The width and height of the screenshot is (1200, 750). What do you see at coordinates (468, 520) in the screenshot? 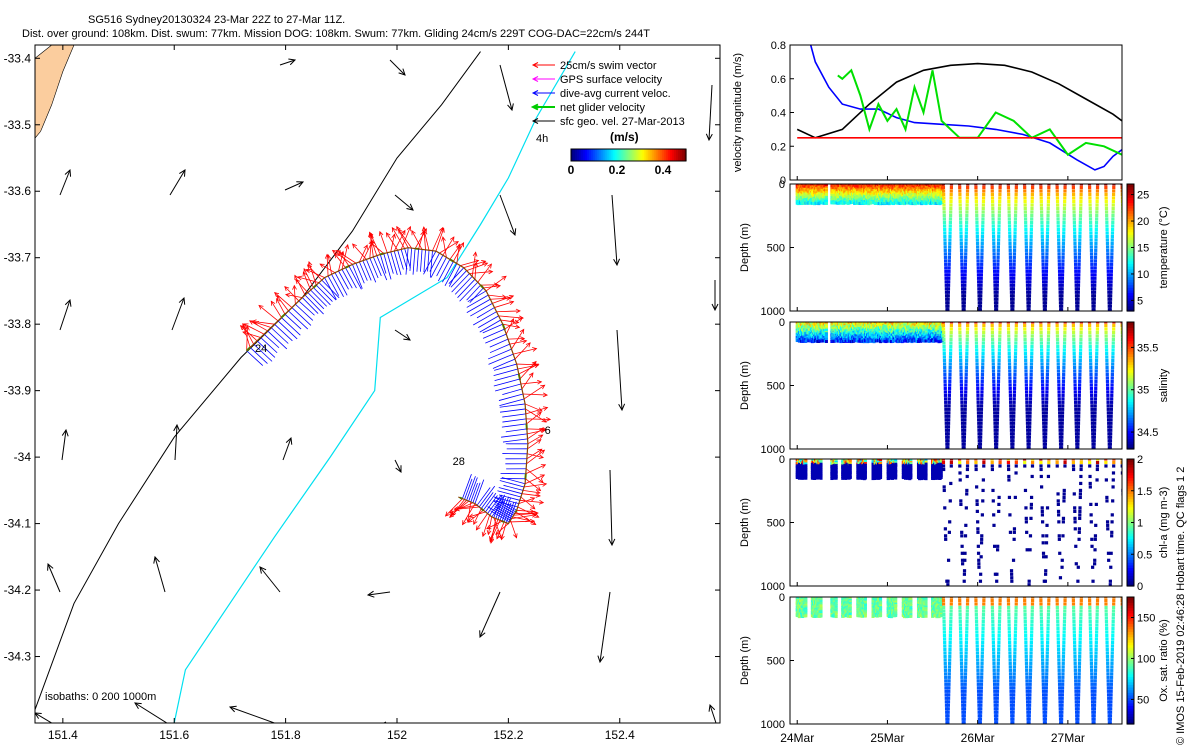
I see `swim-vector-146-head` at bounding box center [468, 520].